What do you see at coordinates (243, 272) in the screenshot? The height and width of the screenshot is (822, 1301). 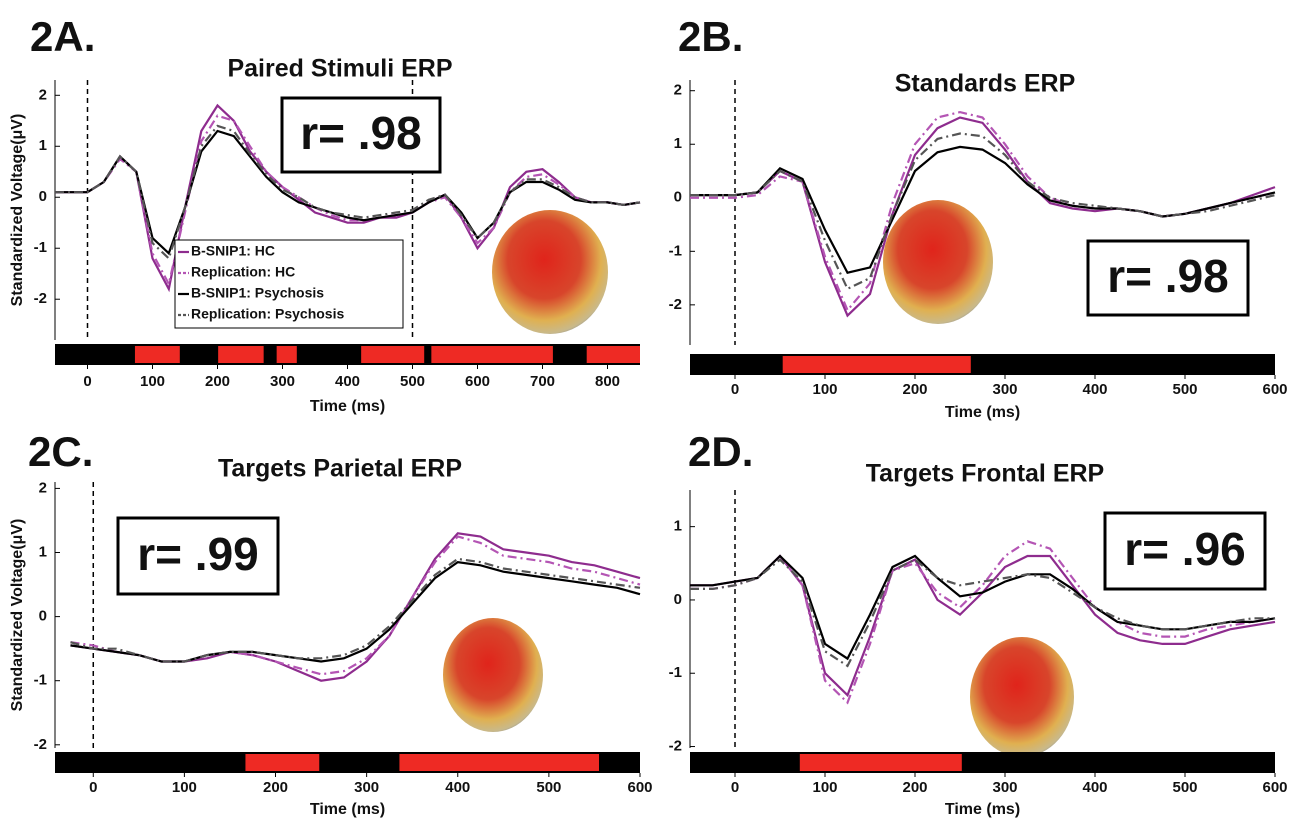 I see `legend-label: Replication: HC` at bounding box center [243, 272].